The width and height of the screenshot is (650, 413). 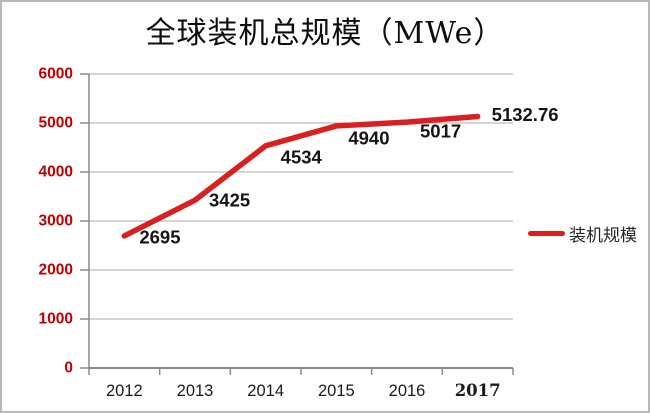 I want to click on y-tick-label-6000: 6000, so click(x=56, y=74).